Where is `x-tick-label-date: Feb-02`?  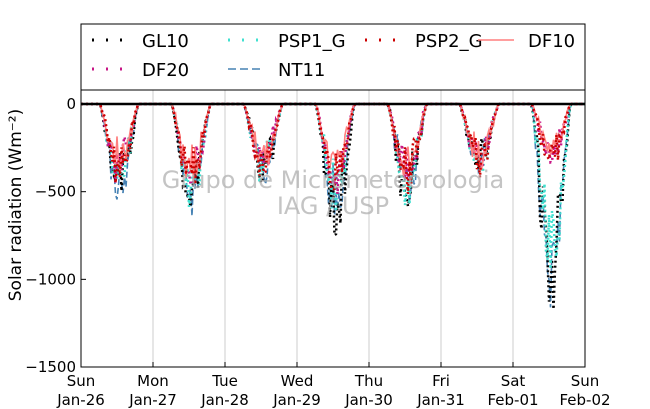 x-tick-label-date: Feb-02 is located at coordinates (584, 400).